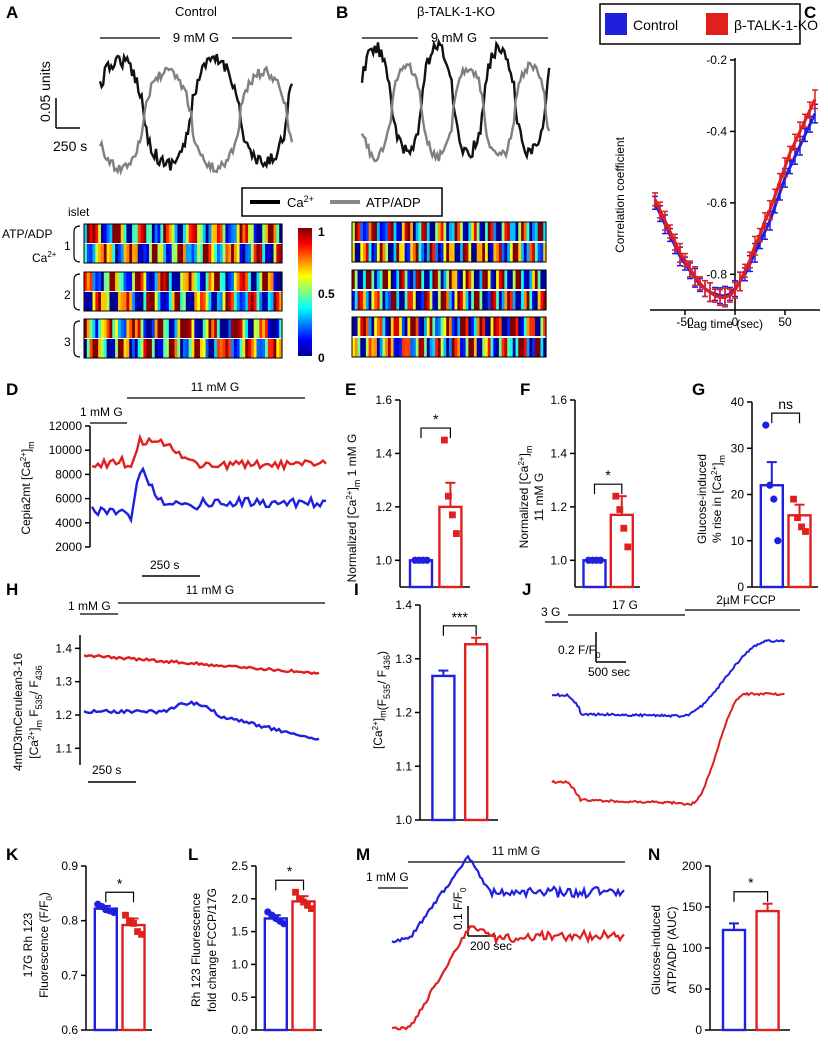 The width and height of the screenshot is (828, 1050). Describe the element at coordinates (692, 948) in the screenshot. I see `bar-y-tick-label: 100` at that location.